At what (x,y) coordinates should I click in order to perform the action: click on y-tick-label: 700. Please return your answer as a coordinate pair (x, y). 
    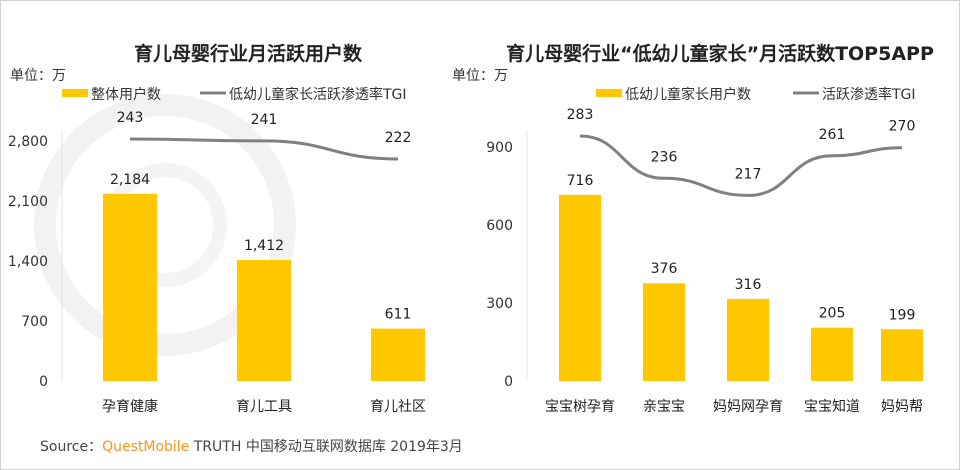
    Looking at the image, I should click on (34, 322).